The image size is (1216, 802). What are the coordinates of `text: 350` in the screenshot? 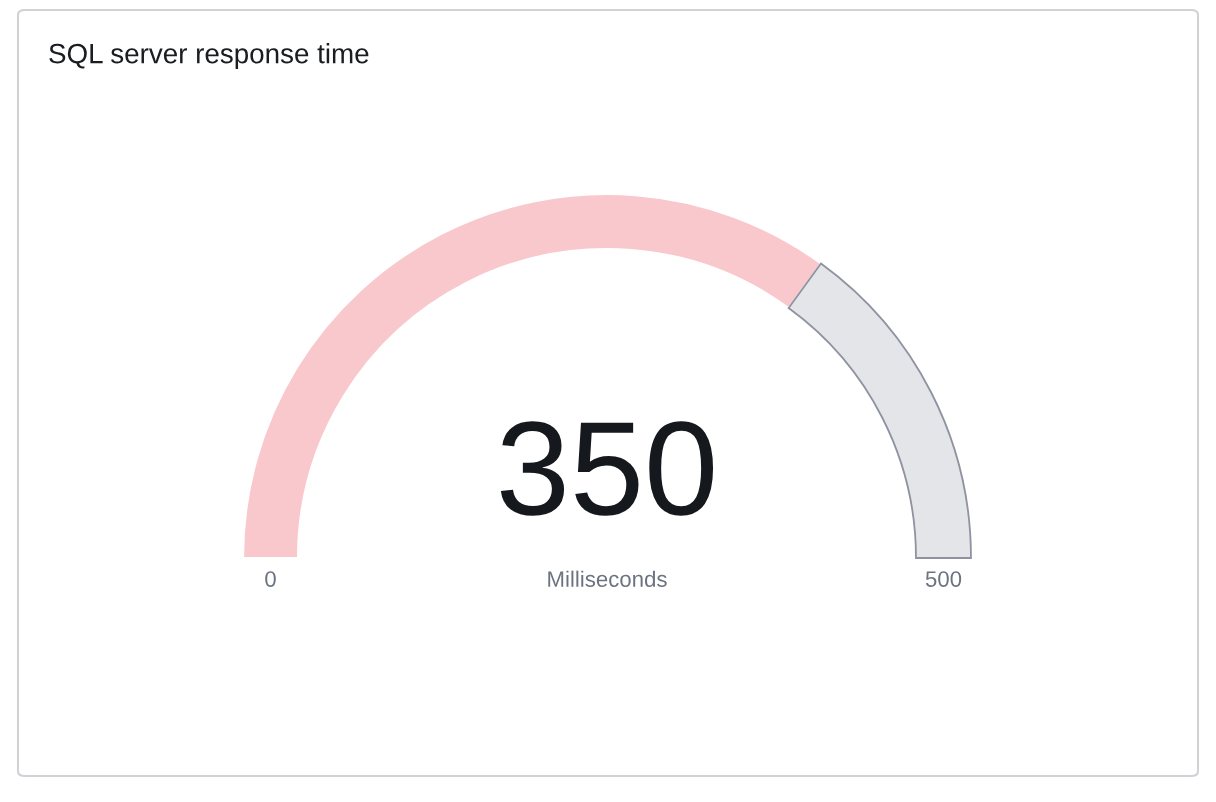 It's located at (607, 468).